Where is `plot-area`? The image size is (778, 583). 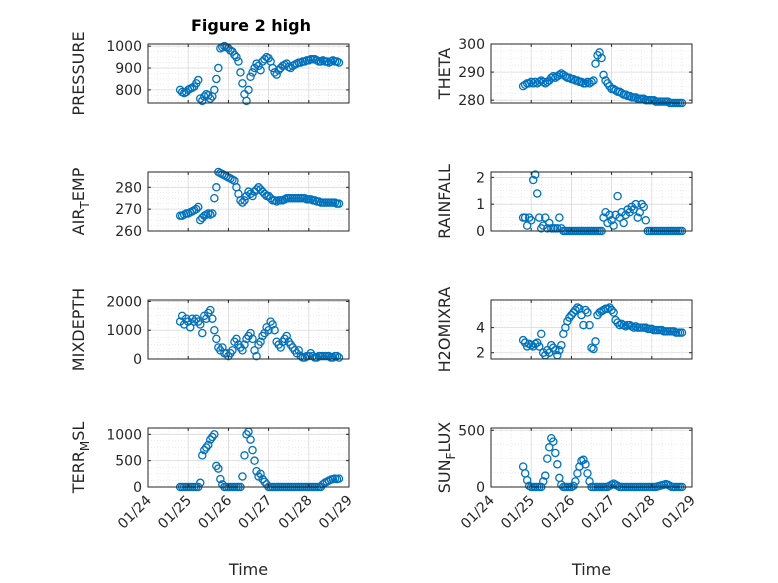 plot-area is located at coordinates (591, 73).